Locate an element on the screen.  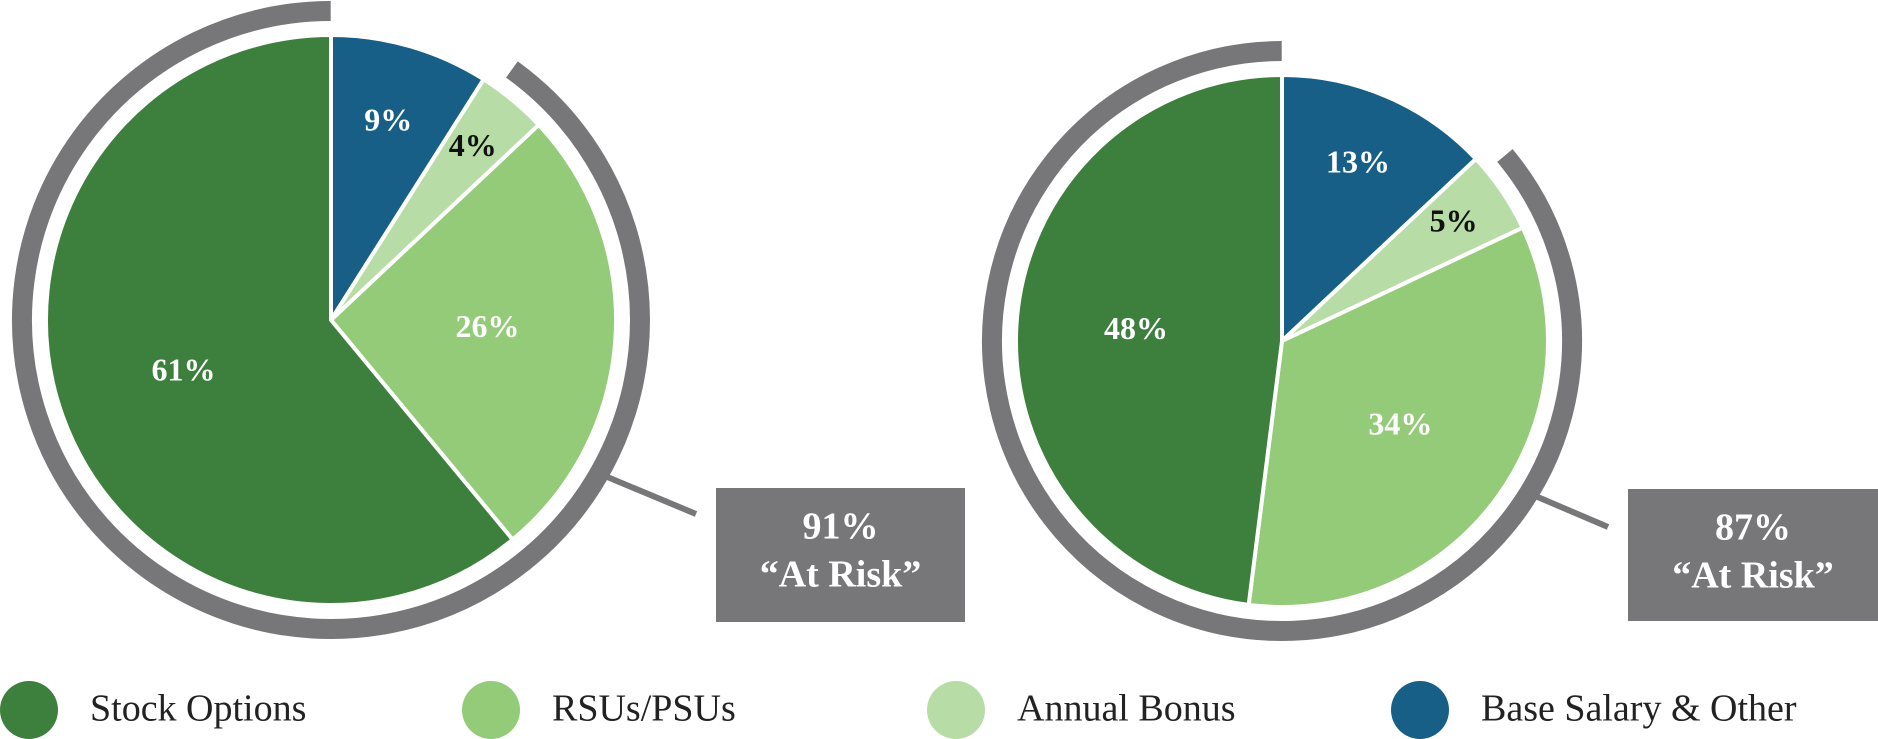
data-label: 4% is located at coordinates (473, 145).